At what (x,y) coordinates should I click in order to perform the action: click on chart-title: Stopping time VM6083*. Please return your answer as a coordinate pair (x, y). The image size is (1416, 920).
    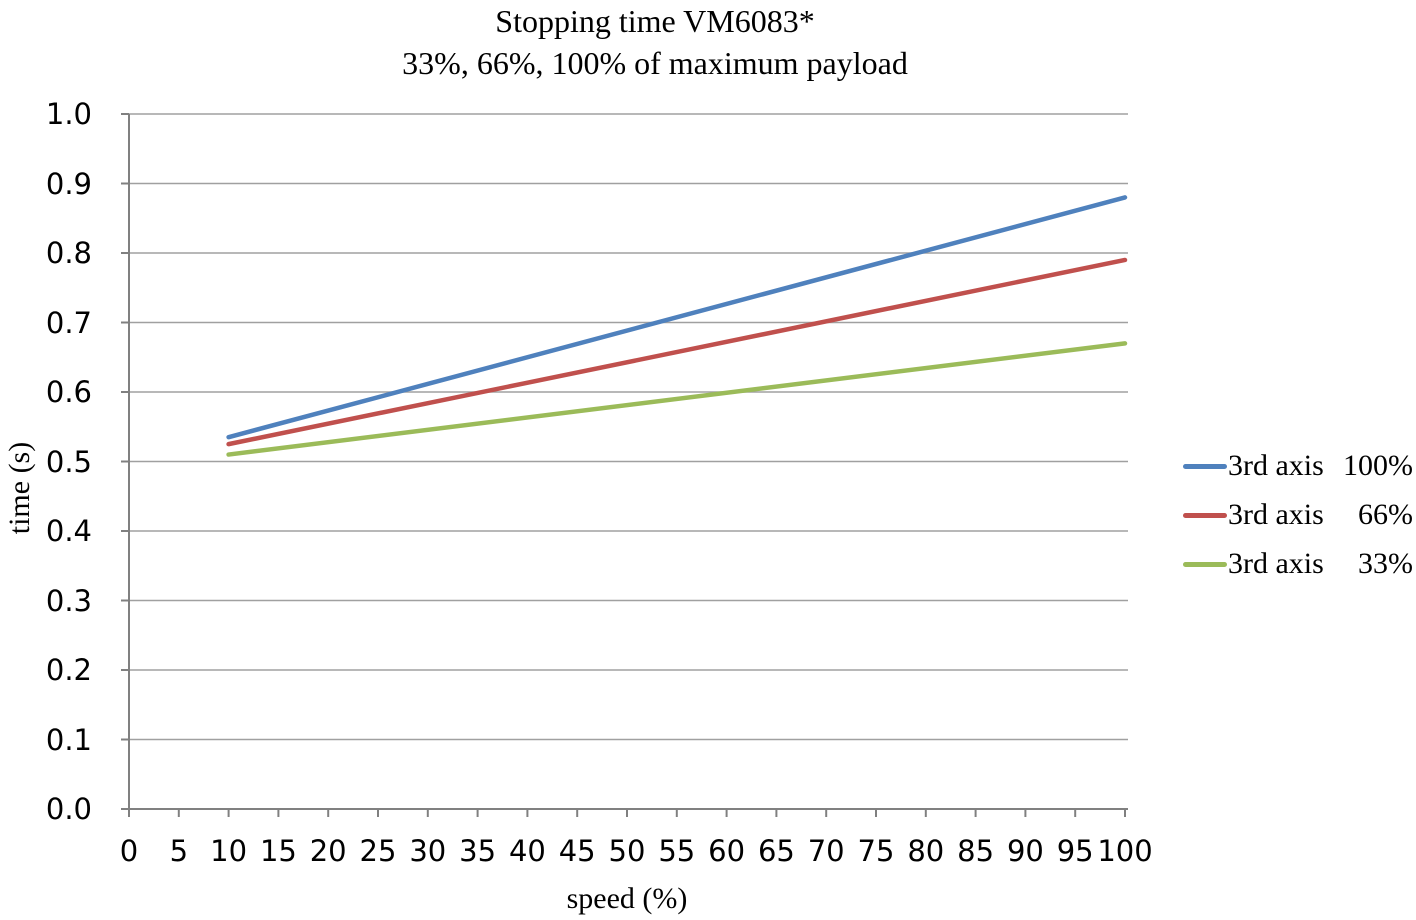
    Looking at the image, I should click on (655, 21).